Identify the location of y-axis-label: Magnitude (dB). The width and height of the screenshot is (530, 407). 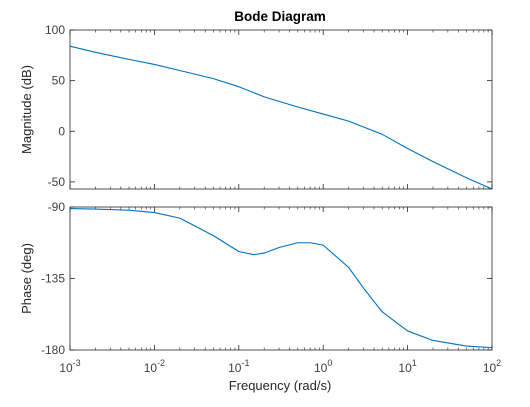
(26, 109).